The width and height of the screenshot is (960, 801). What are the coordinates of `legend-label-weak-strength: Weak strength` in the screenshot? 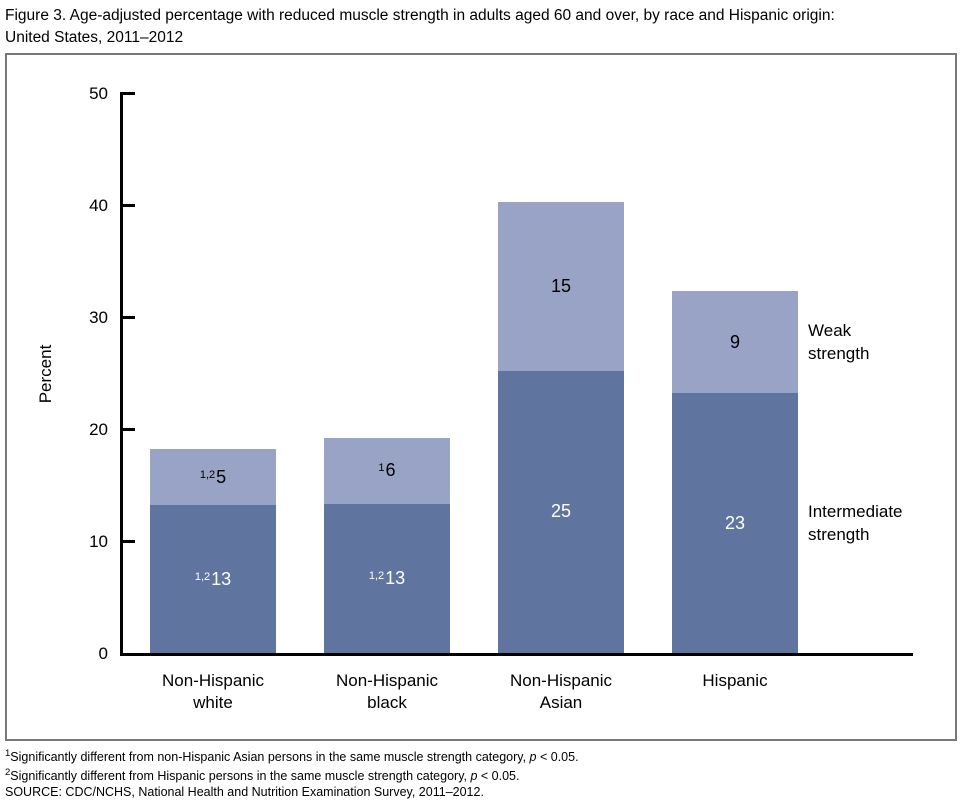 It's located at (883, 342).